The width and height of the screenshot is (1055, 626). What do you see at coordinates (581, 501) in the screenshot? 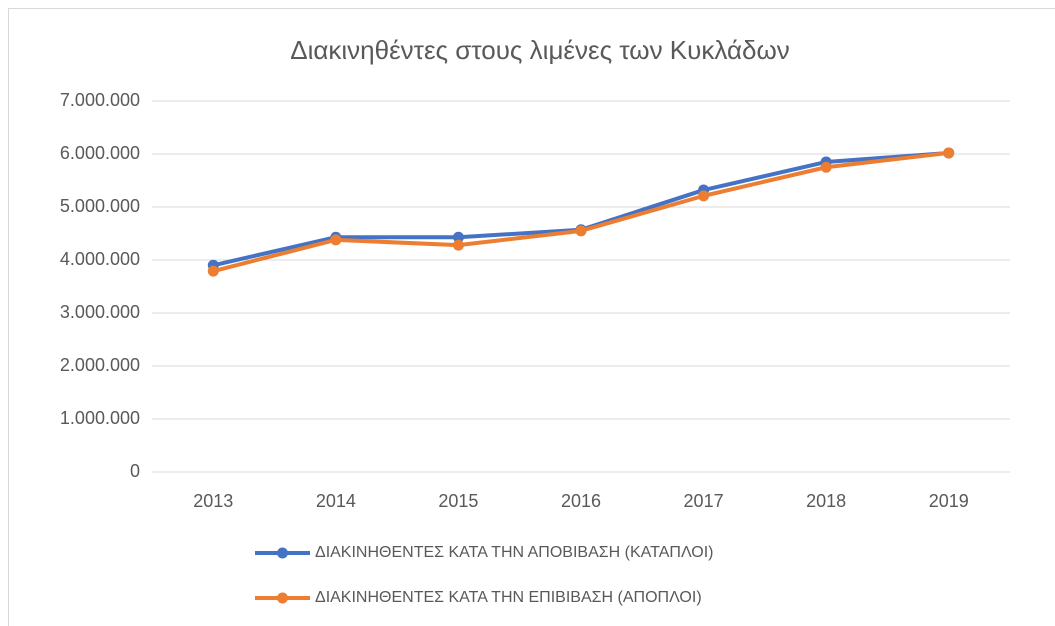
I see `x-tick-label: 2016` at bounding box center [581, 501].